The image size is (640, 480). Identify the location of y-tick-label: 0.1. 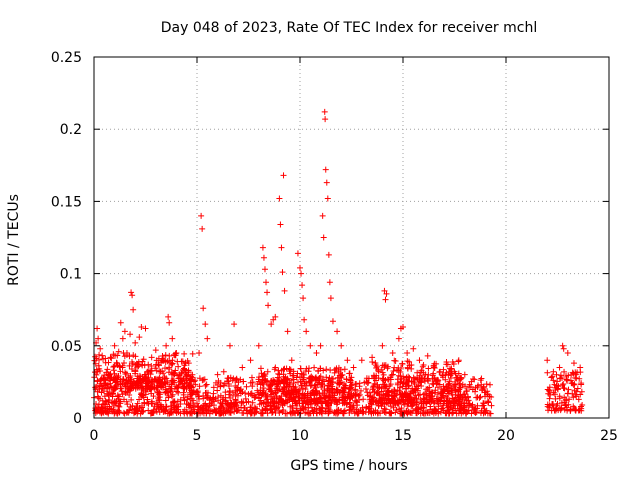
(71, 275).